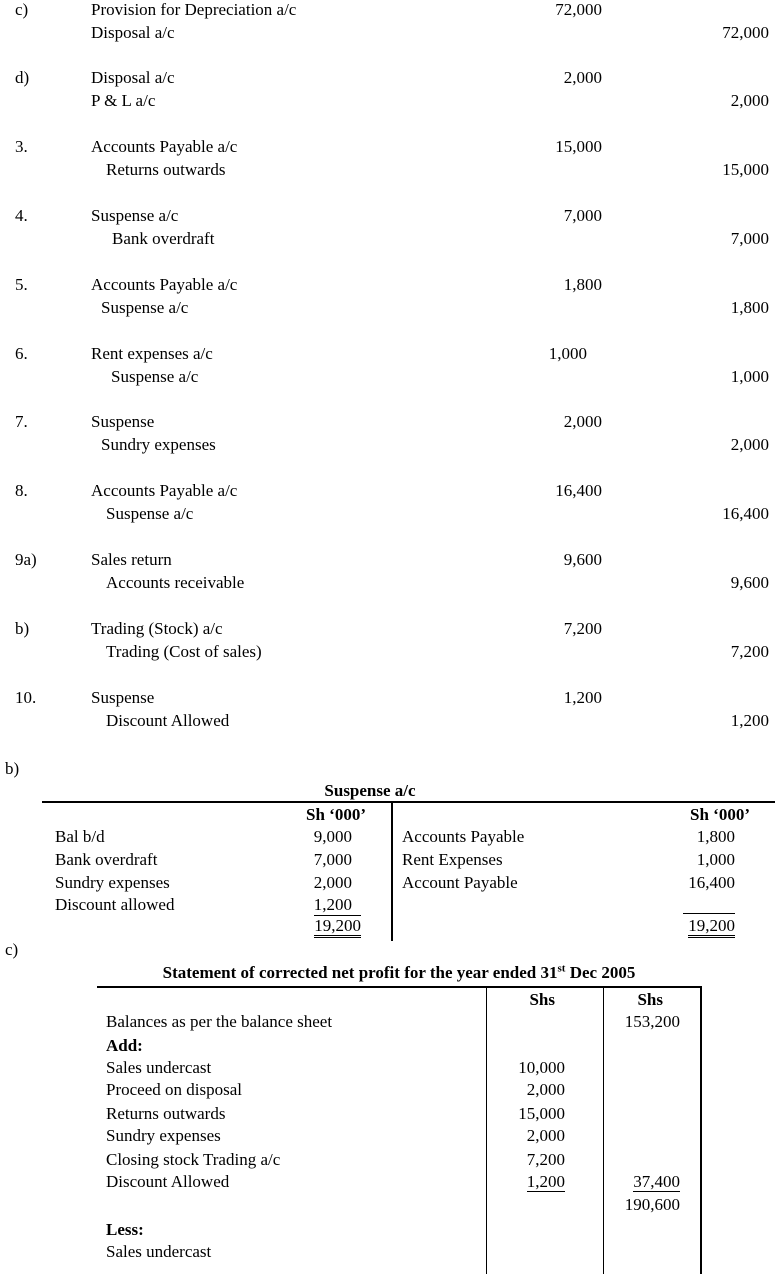  I want to click on debit-account: Provision for Depreciation a/c, so click(194, 9).